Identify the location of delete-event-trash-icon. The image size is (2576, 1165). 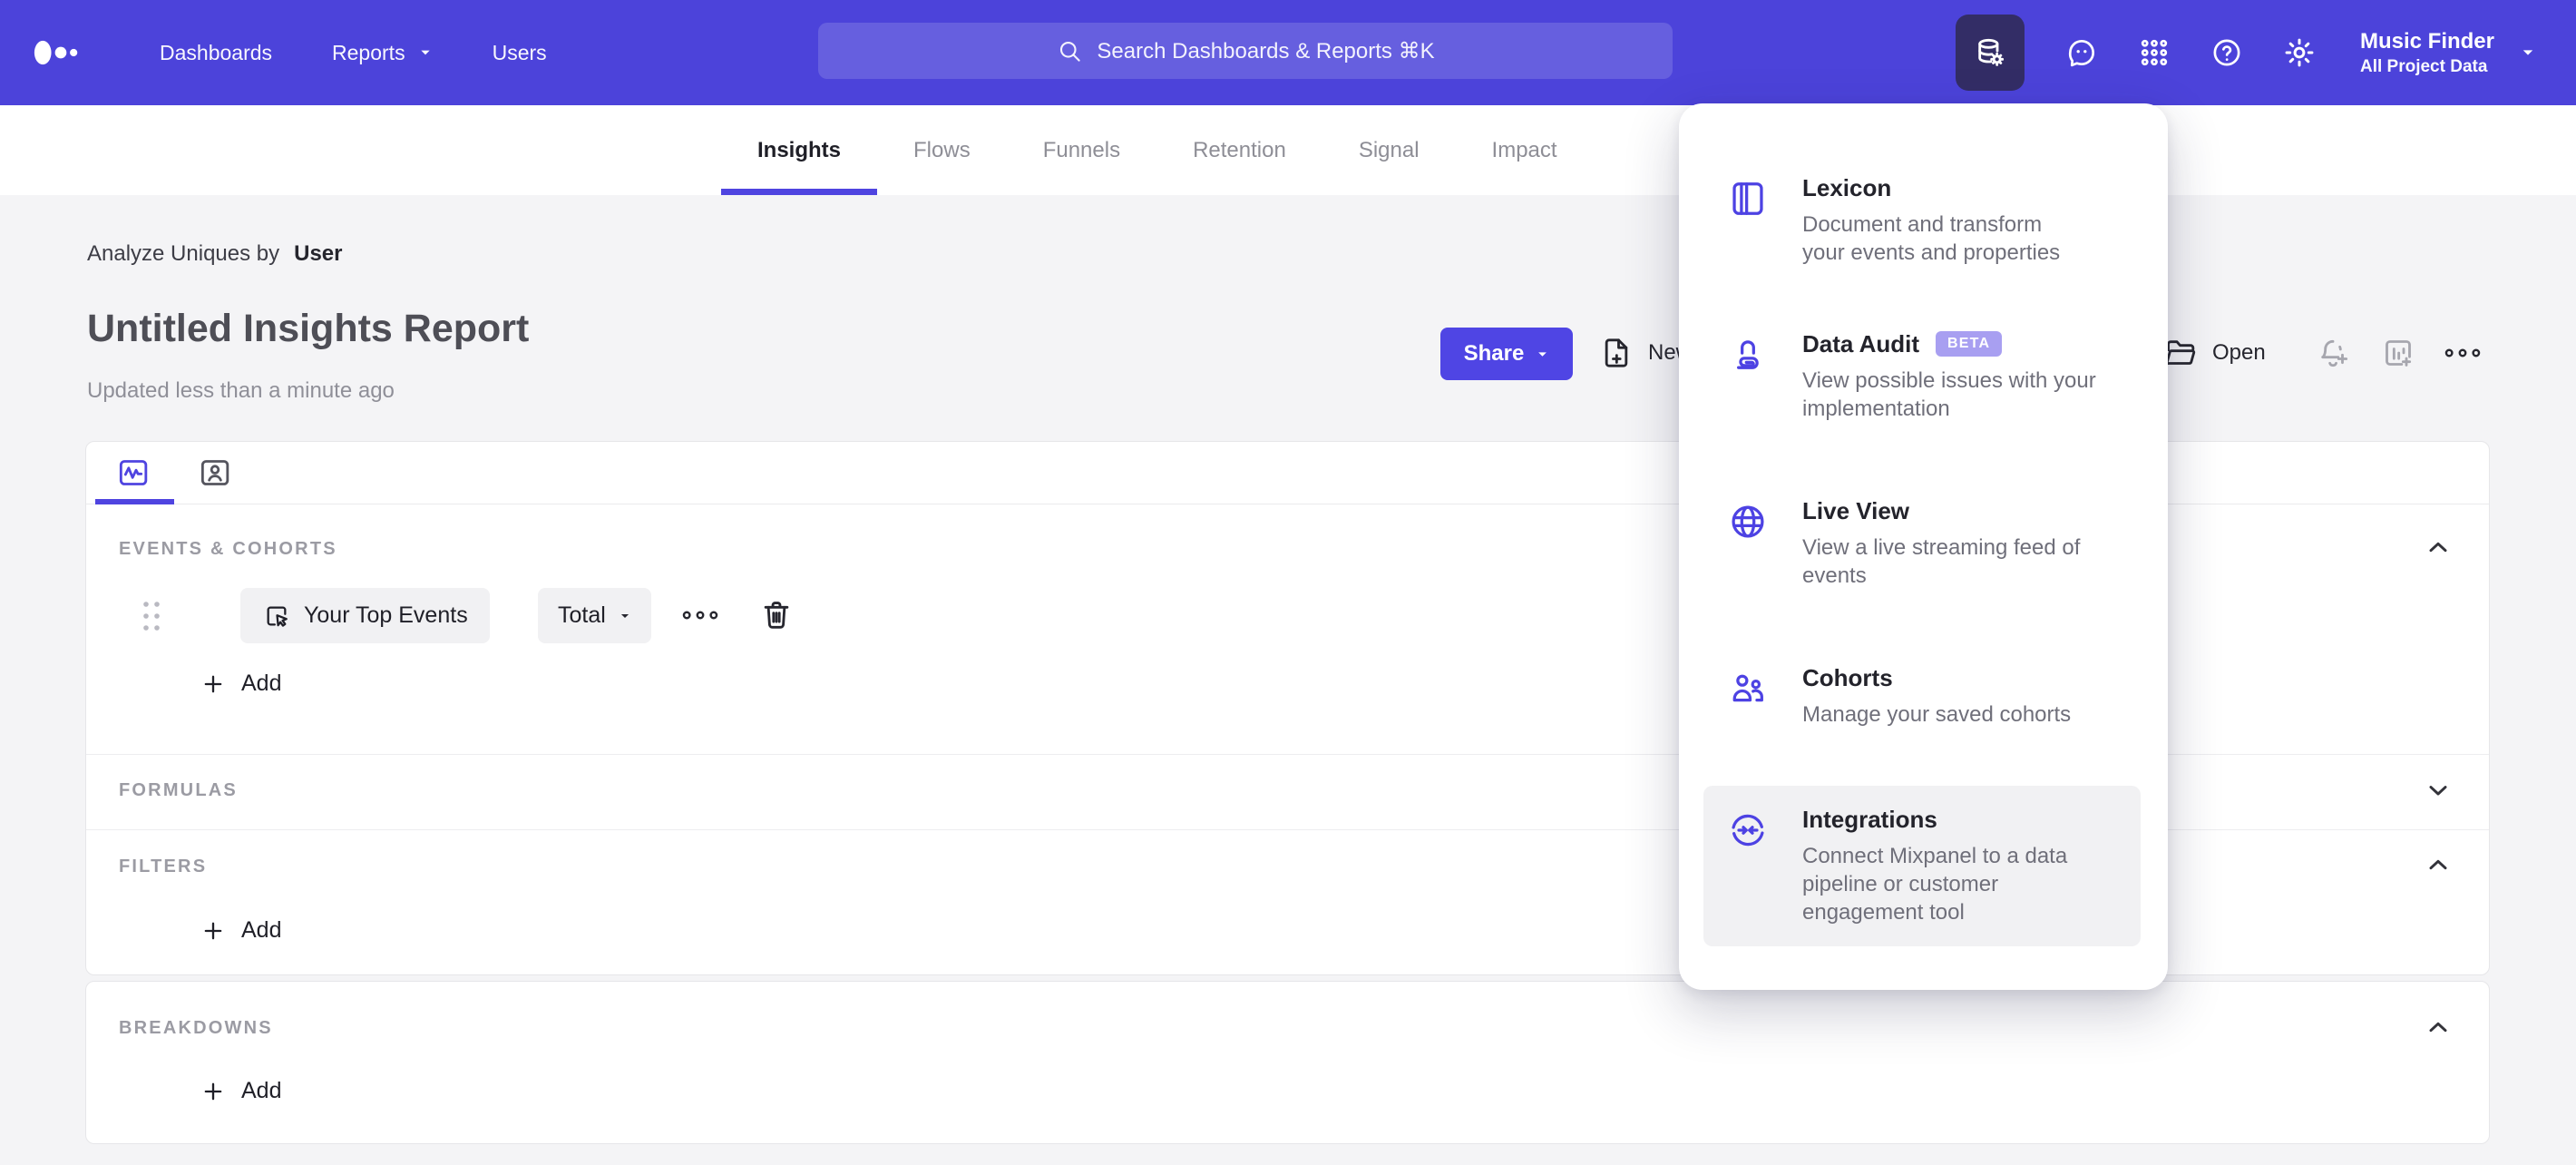
(776, 615).